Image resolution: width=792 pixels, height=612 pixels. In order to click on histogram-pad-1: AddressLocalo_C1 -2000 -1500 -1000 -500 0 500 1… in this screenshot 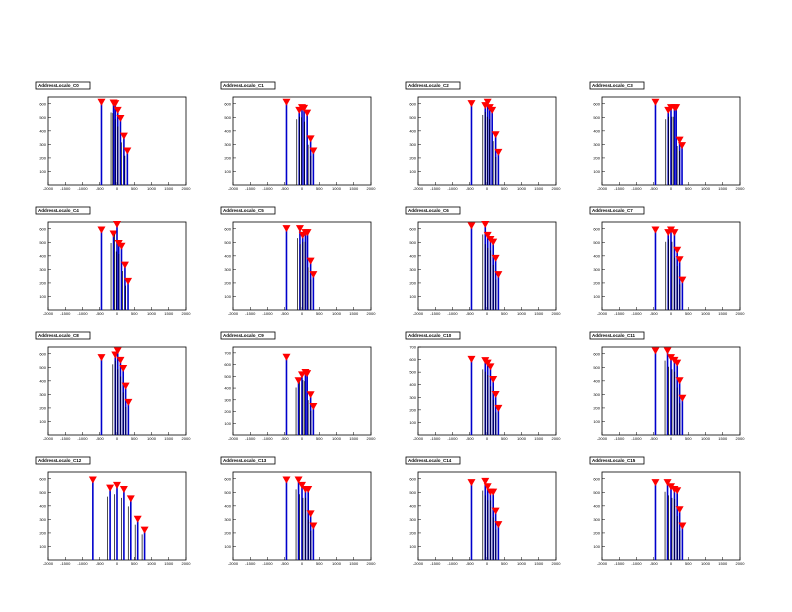, I will do `click(298, 136)`.